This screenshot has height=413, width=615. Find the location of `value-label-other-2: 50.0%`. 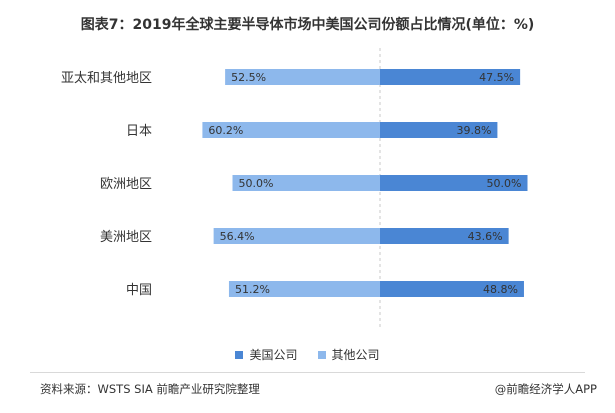

value-label-other-2: 50.0% is located at coordinates (256, 183).